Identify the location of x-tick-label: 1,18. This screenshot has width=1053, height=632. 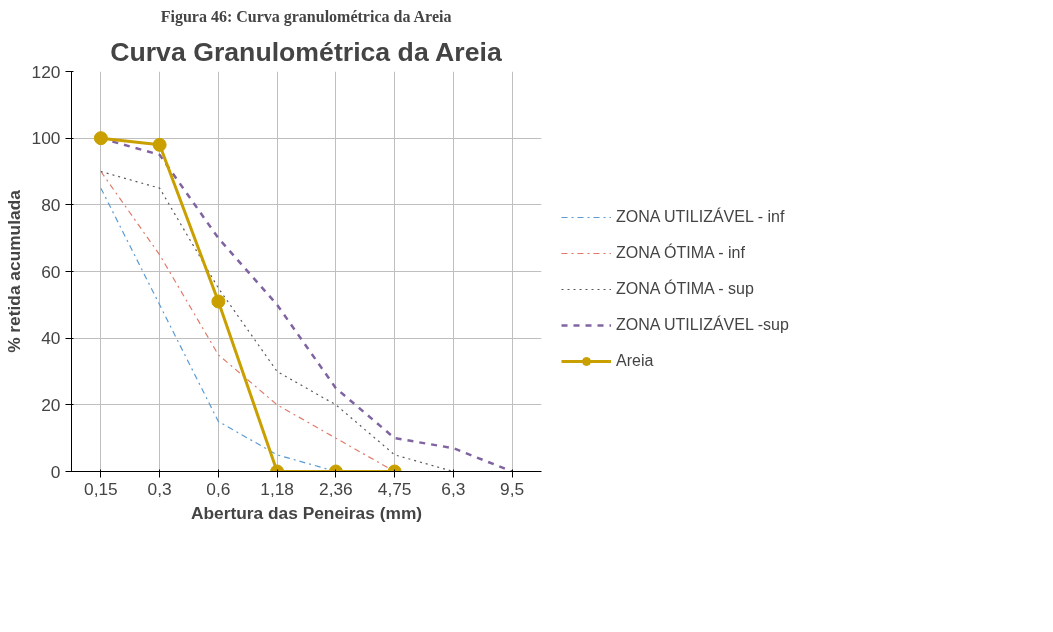
(277, 488).